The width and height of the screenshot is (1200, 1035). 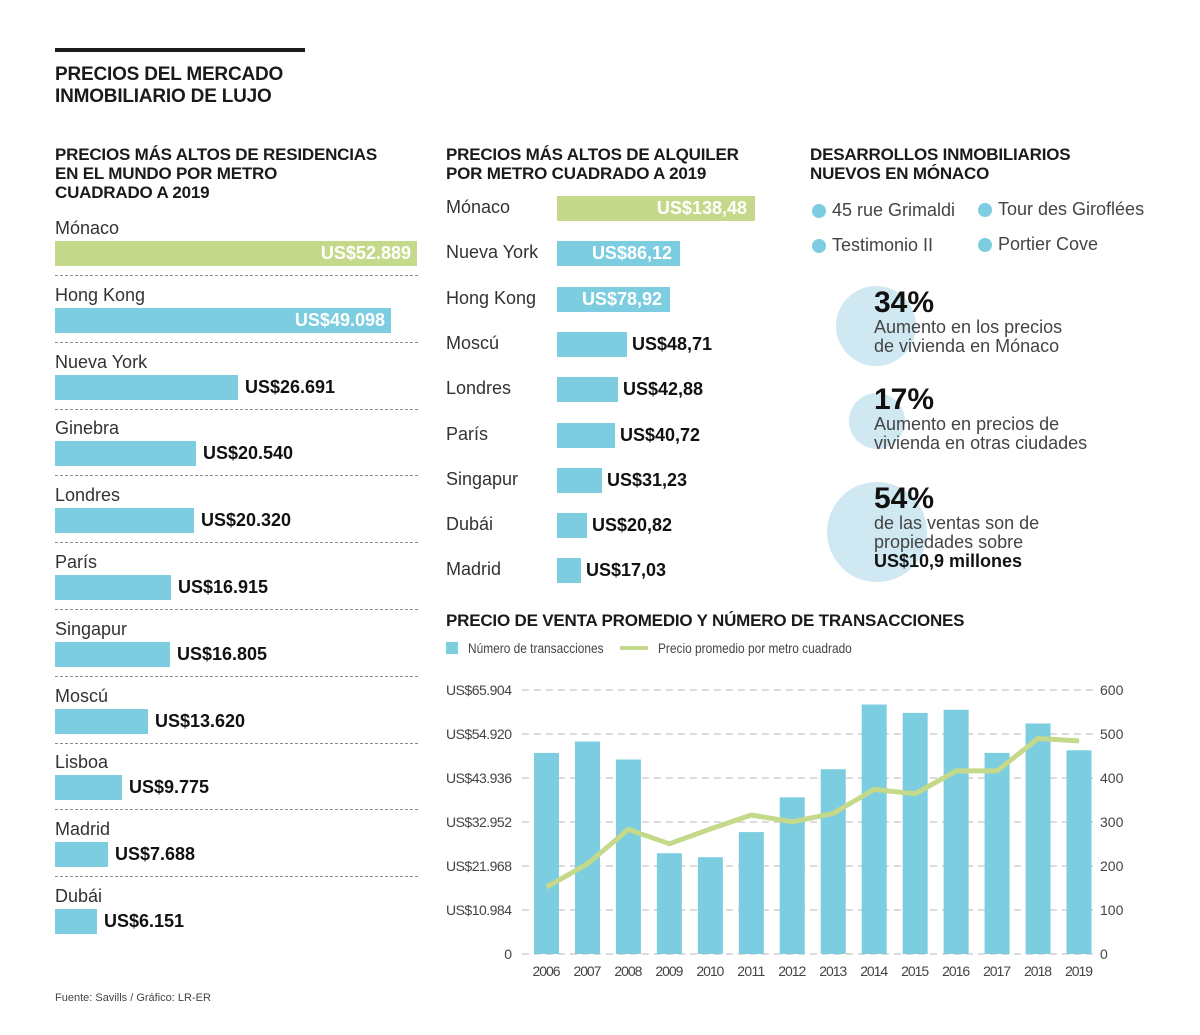 What do you see at coordinates (452, 648) in the screenshot?
I see `legend-bar-swatch-icon` at bounding box center [452, 648].